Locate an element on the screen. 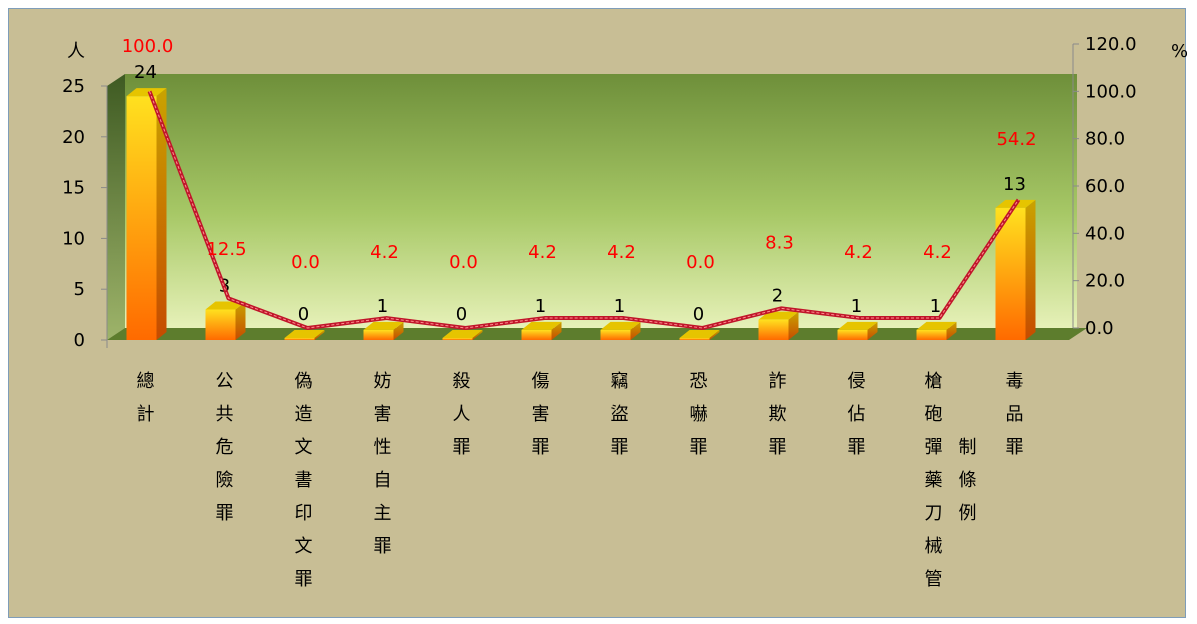 The image size is (1197, 624). category-char: 毒 is located at coordinates (1015, 381).